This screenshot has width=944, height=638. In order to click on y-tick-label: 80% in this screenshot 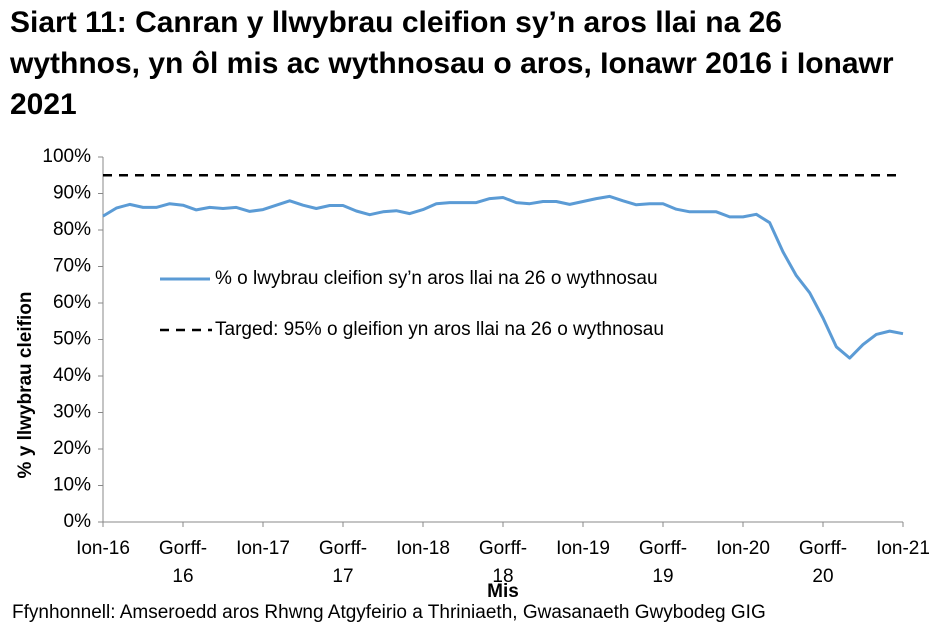, I will do `click(72, 229)`.